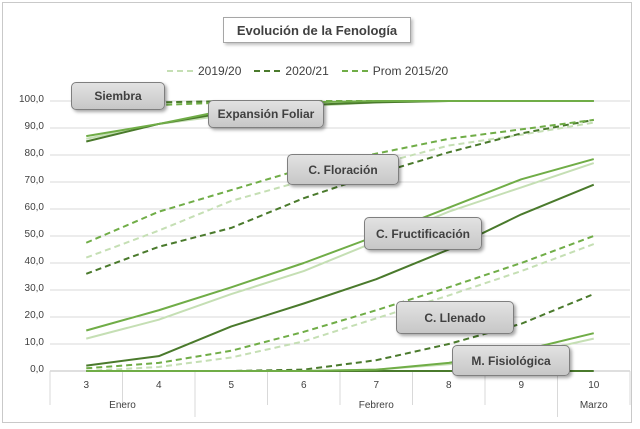  What do you see at coordinates (376, 385) in the screenshot?
I see `x-tick-label: 7` at bounding box center [376, 385].